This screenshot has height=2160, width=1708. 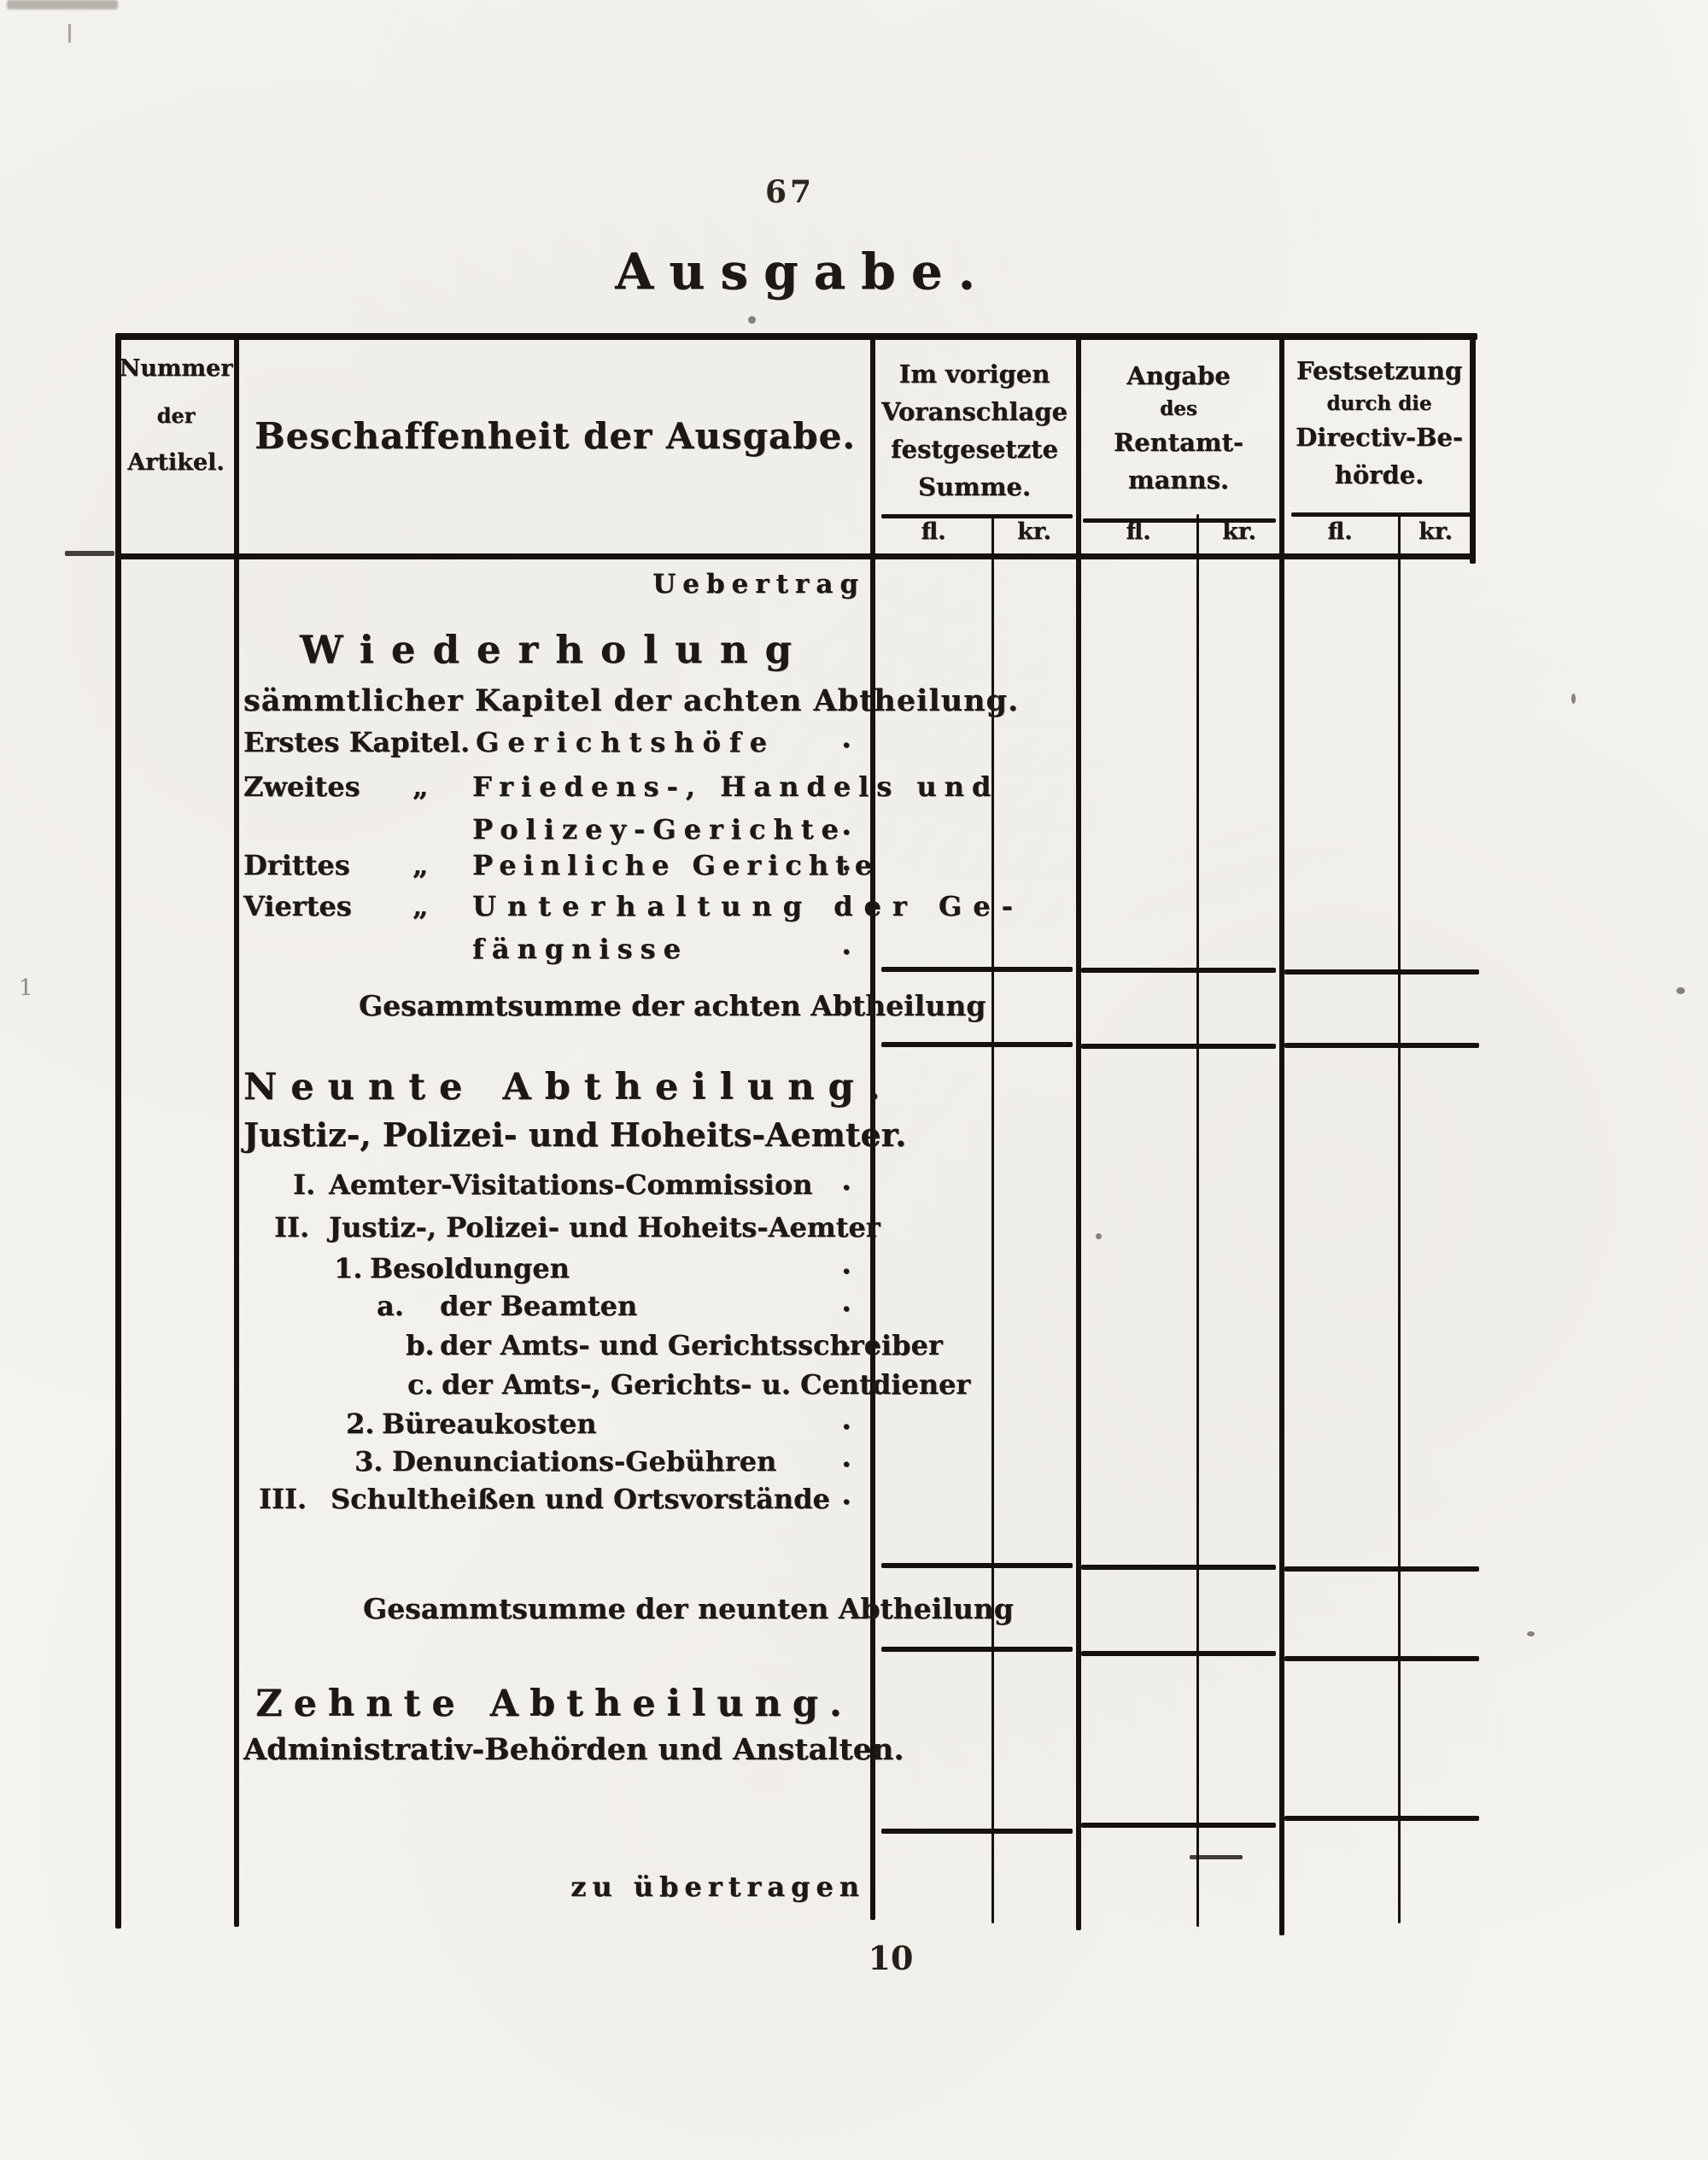 What do you see at coordinates (292, 1227) in the screenshot?
I see `row-label: II.` at bounding box center [292, 1227].